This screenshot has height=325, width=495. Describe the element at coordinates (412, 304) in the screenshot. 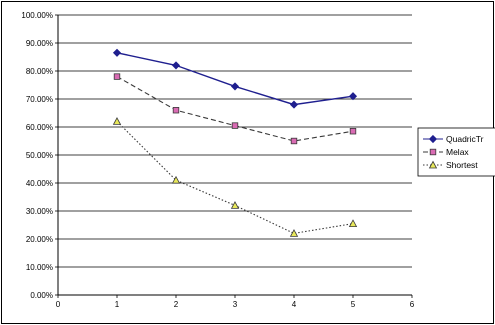

I see `x-tick-label: 6` at that location.